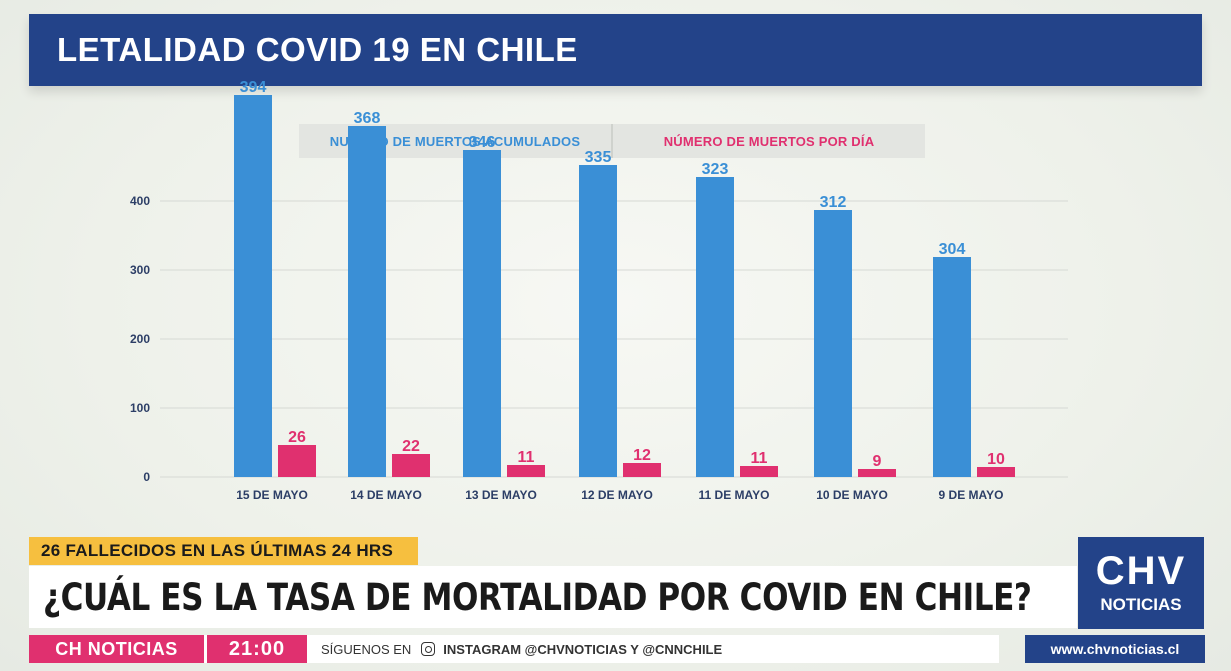 The height and width of the screenshot is (671, 1231). Describe the element at coordinates (455, 141) in the screenshot. I see `legend-cumulative: NUMERO DE MUERTOS ACUMULADOS` at that location.